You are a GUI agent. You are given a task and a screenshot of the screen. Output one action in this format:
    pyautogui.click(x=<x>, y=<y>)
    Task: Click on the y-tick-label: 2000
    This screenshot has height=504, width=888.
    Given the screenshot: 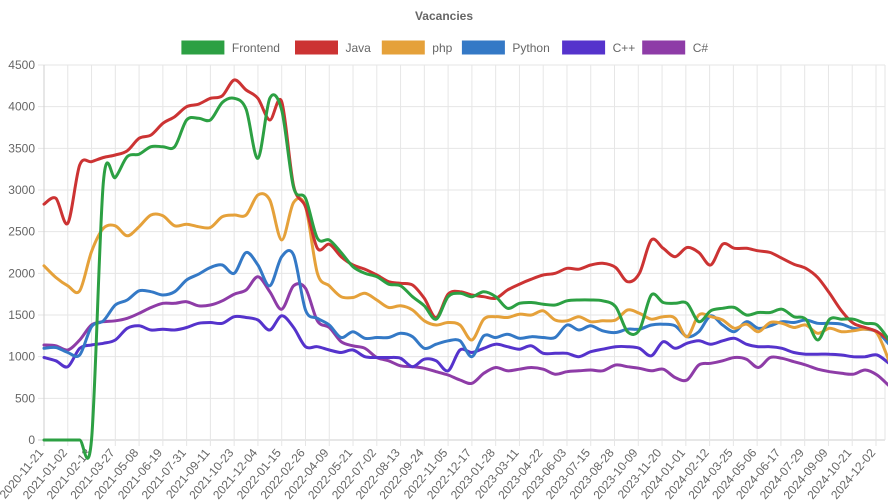 What is the action you would take?
    pyautogui.click(x=21, y=273)
    